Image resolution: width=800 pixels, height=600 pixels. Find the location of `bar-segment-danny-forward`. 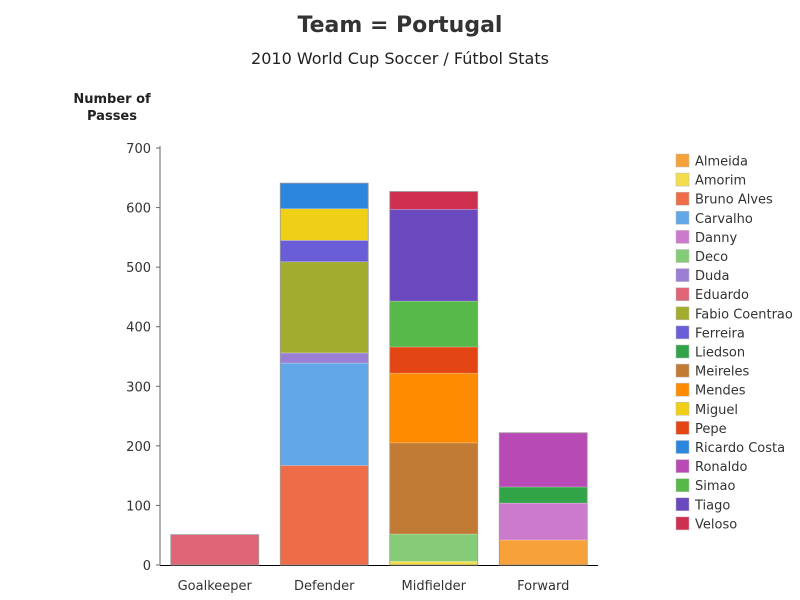

bar-segment-danny-forward is located at coordinates (543, 521).